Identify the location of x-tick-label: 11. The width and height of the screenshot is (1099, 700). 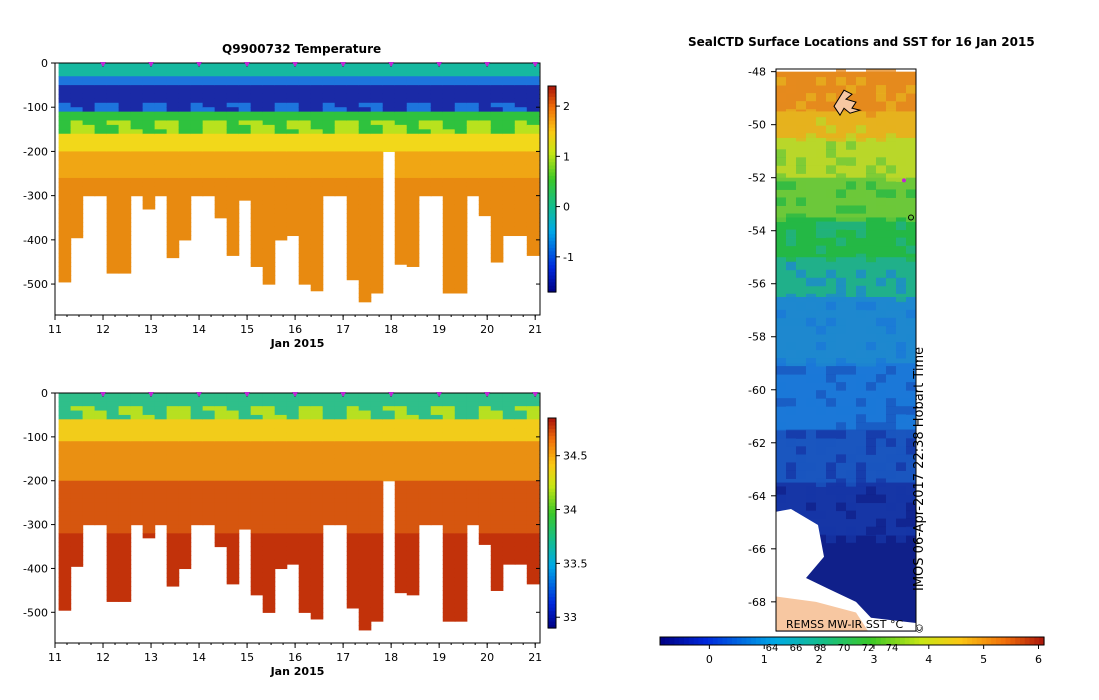
(55, 329).